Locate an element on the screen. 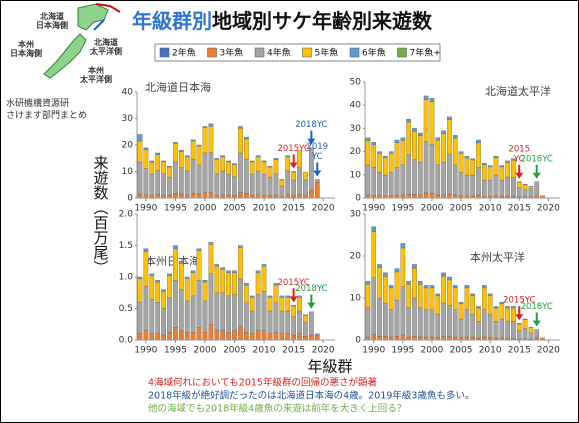 This screenshot has height=423, width=579. legend-label: 2年魚 is located at coordinates (184, 53).